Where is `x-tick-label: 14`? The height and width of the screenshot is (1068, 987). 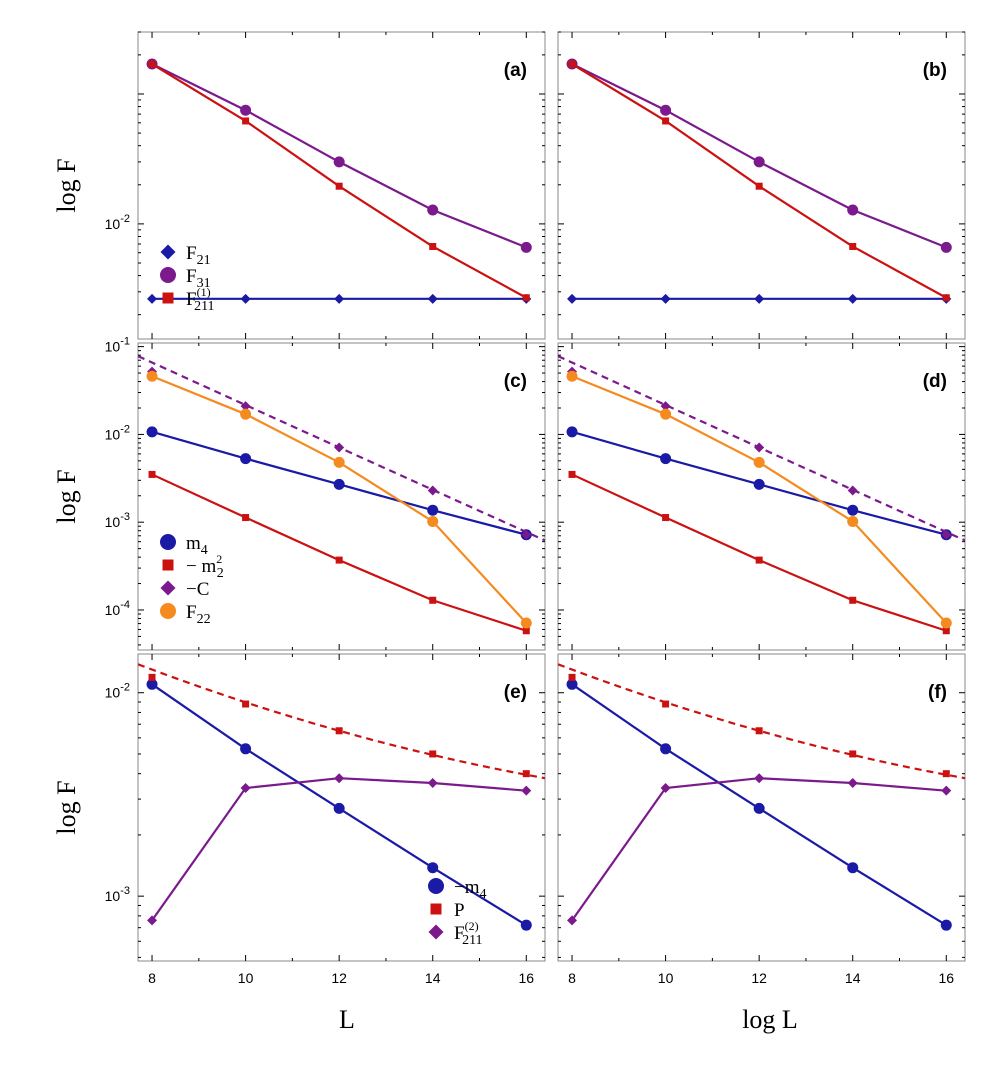 x-tick-label: 14 is located at coordinates (433, 978).